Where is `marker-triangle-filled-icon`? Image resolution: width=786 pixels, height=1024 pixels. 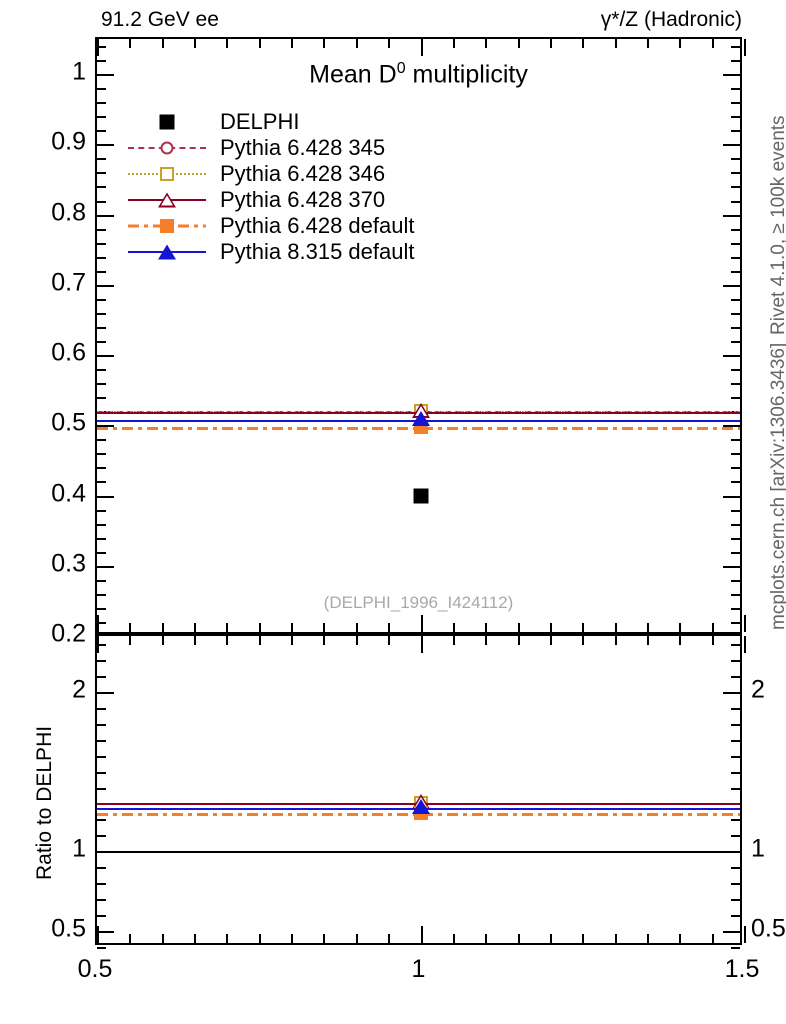 marker-triangle-filled-icon is located at coordinates (420, 807).